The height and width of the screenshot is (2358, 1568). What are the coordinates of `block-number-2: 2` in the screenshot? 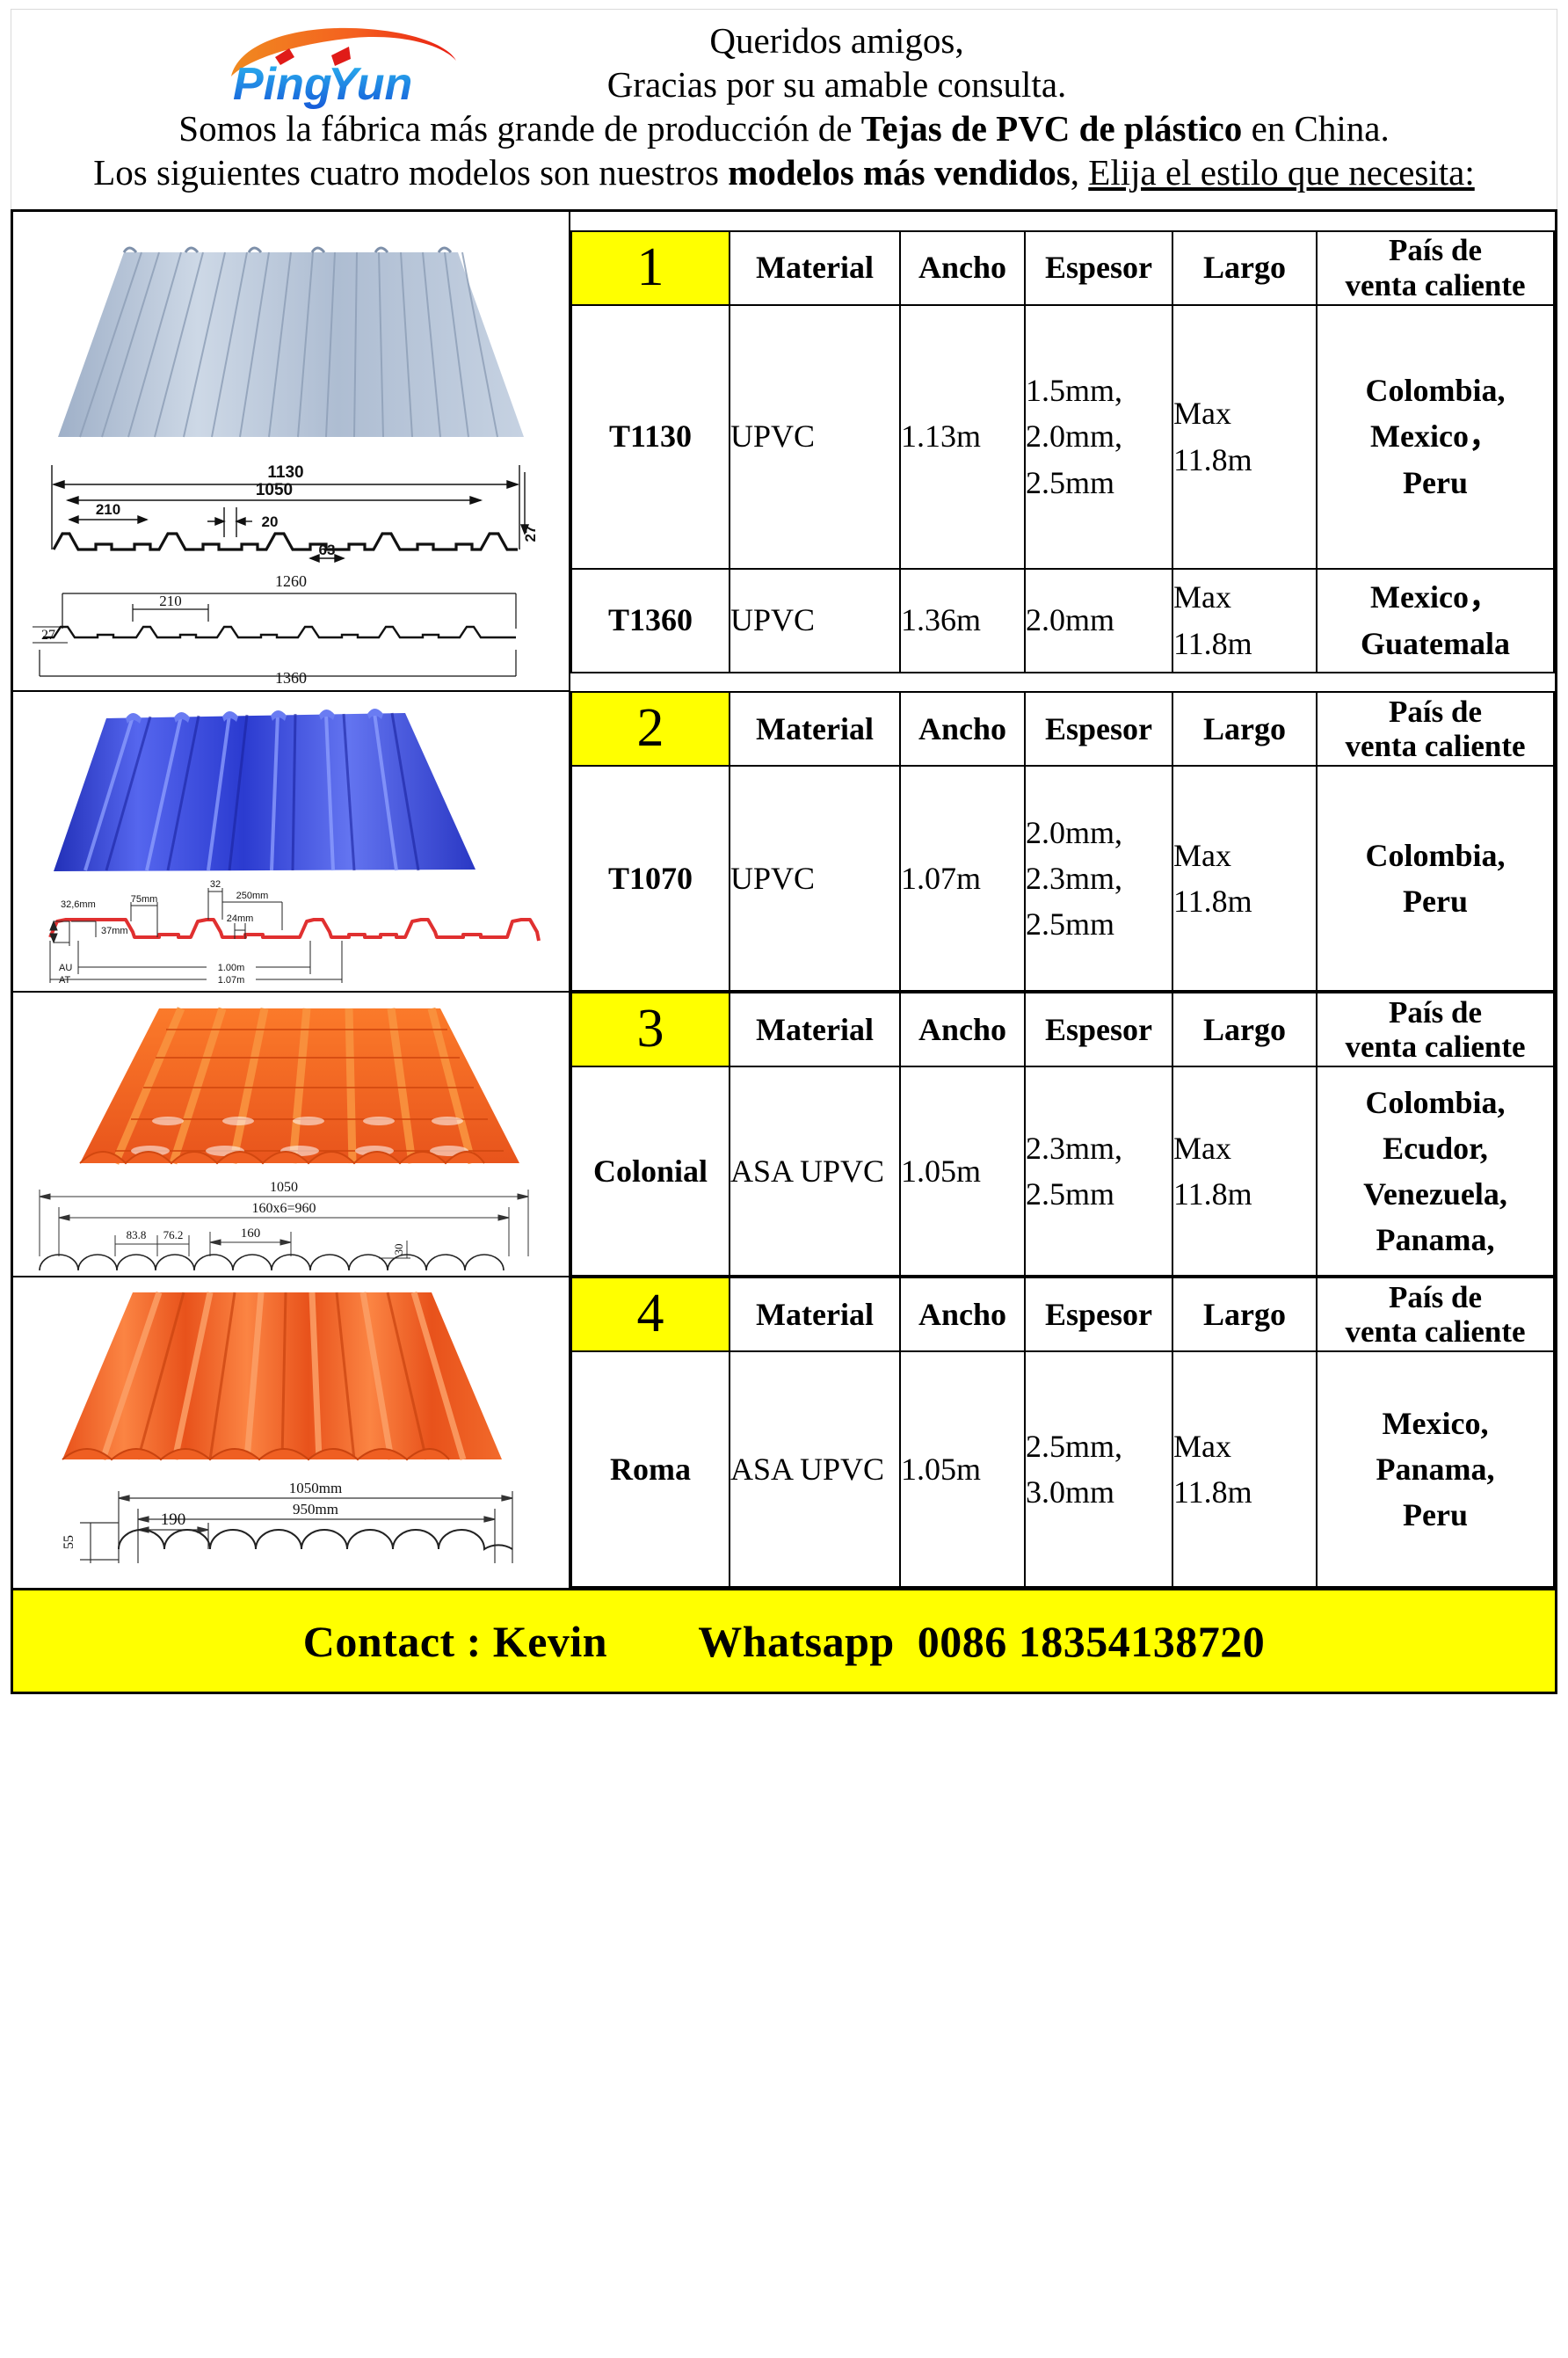 It's located at (650, 729).